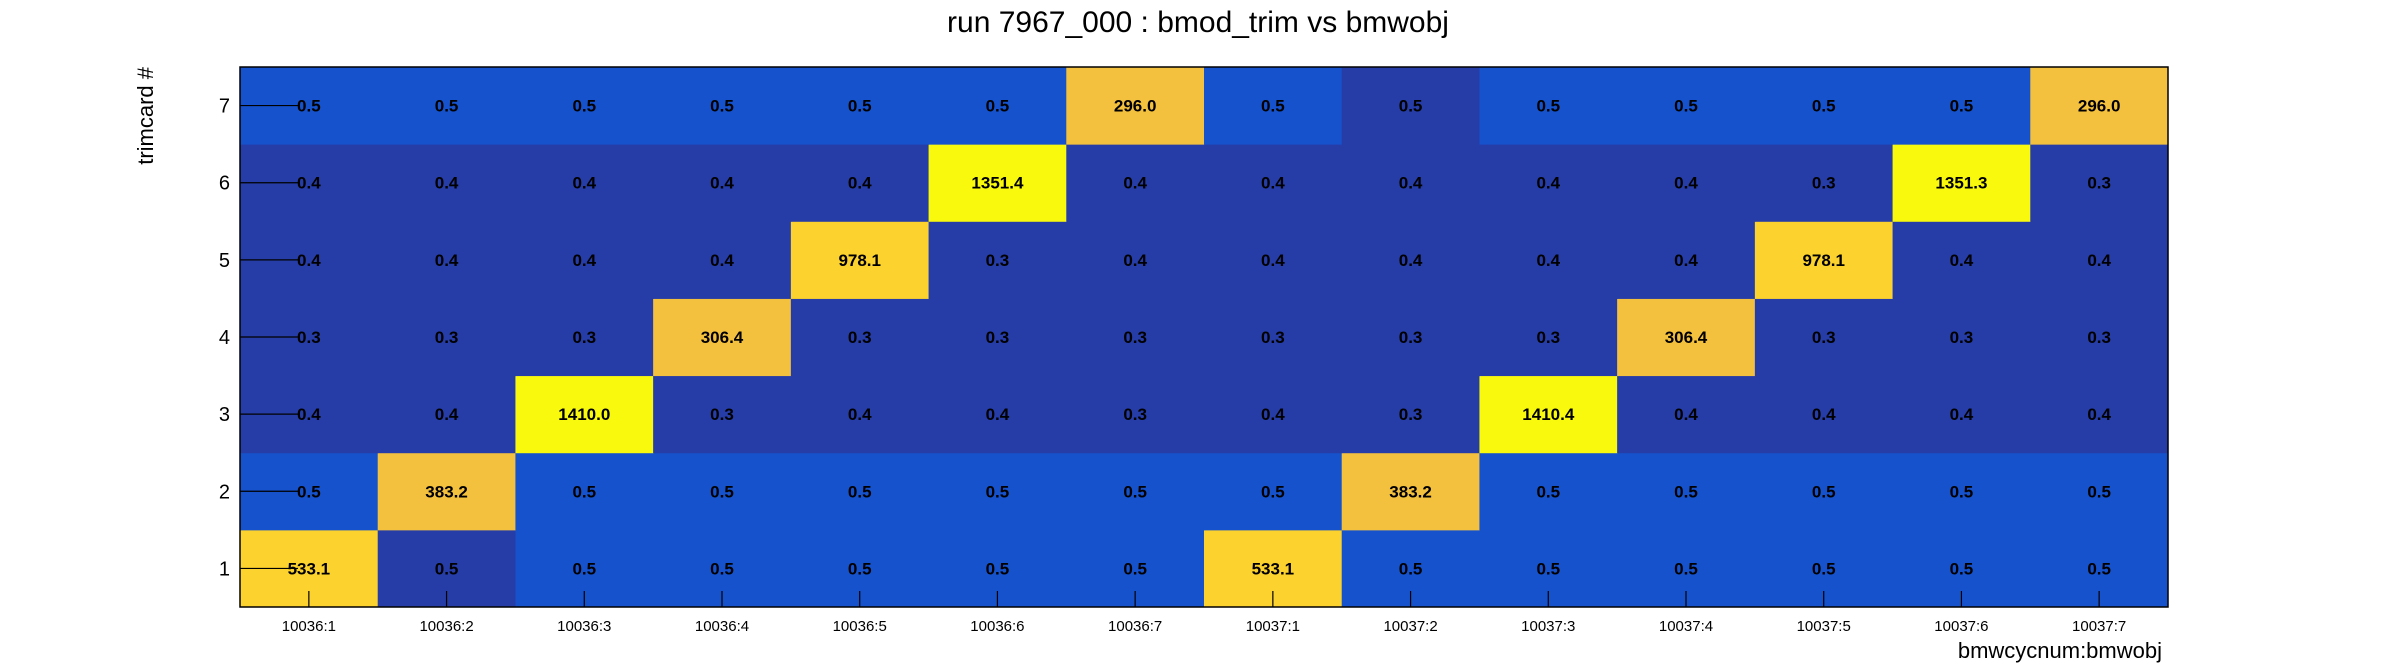 Image resolution: width=2396 pixels, height=672 pixels. I want to click on y-tick-label: 1, so click(224, 569).